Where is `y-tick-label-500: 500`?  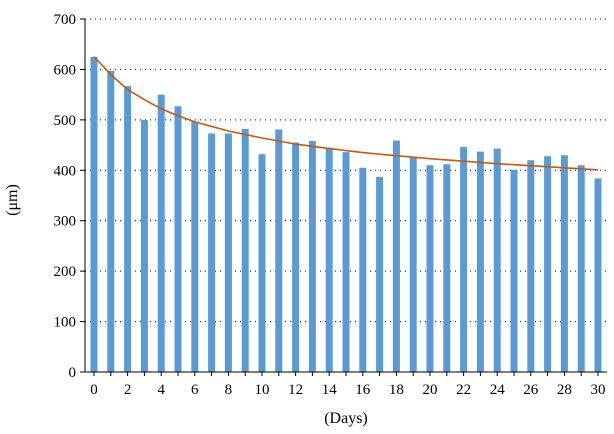
y-tick-label-500: 500 is located at coordinates (65, 121).